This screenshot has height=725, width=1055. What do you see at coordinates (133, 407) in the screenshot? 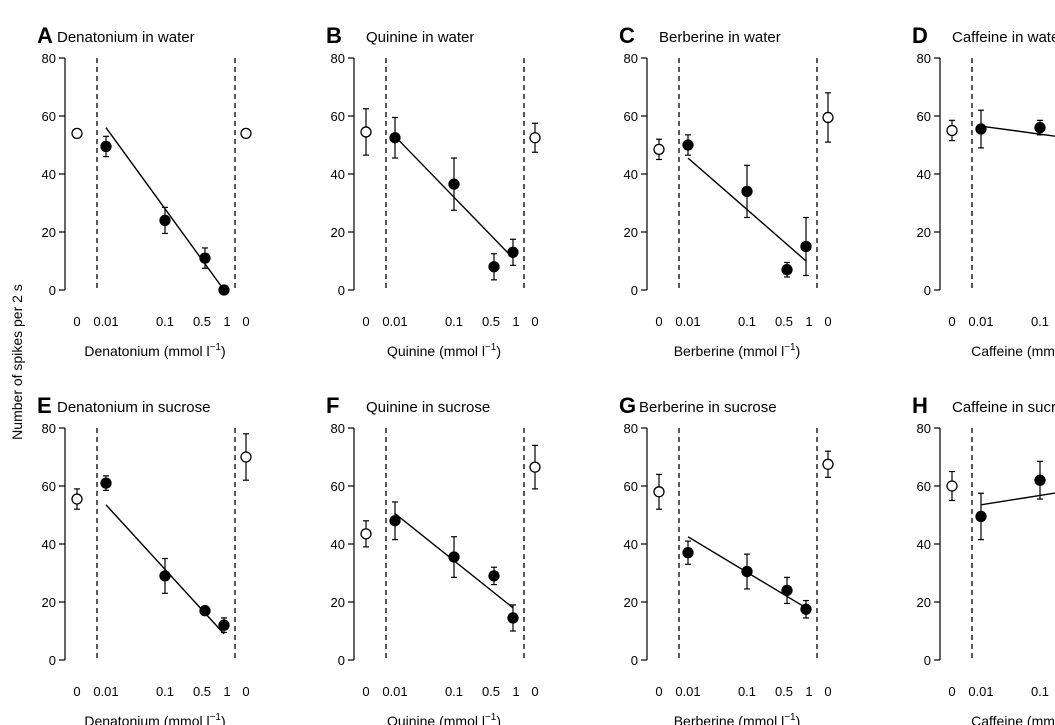
I see `panel-title: Denatonium in sucrose` at bounding box center [133, 407].